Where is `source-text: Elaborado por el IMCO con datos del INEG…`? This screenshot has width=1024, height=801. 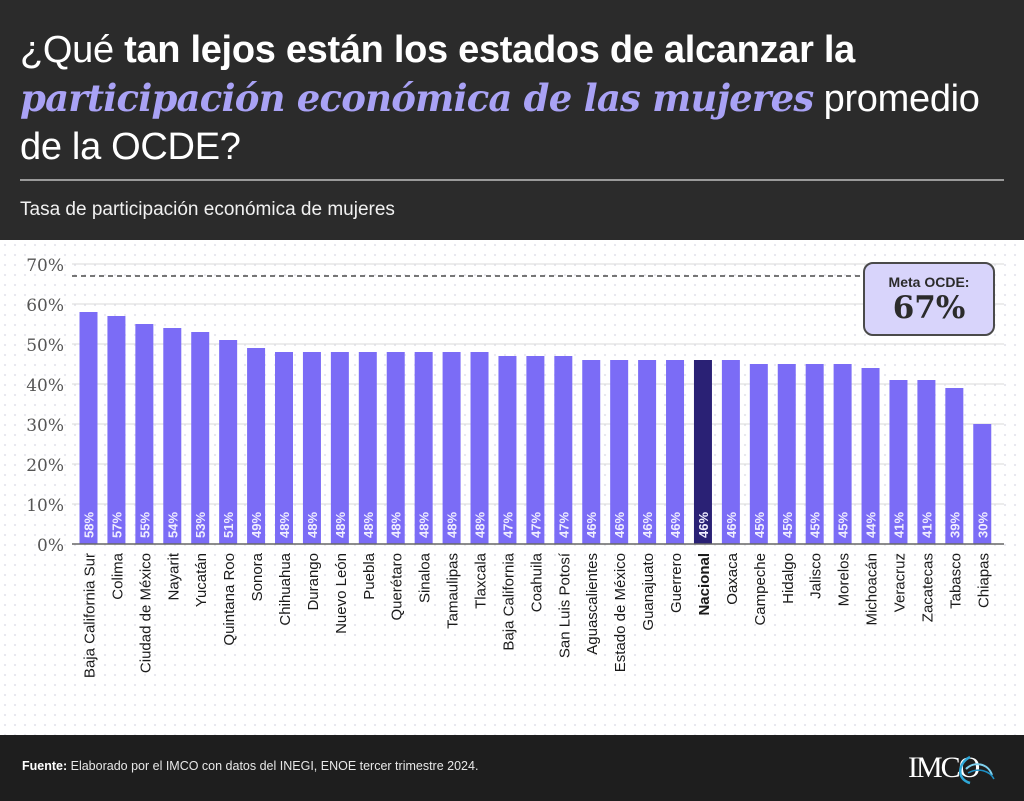
source-text: Elaborado por el IMCO con datos del INEG… is located at coordinates (273, 766).